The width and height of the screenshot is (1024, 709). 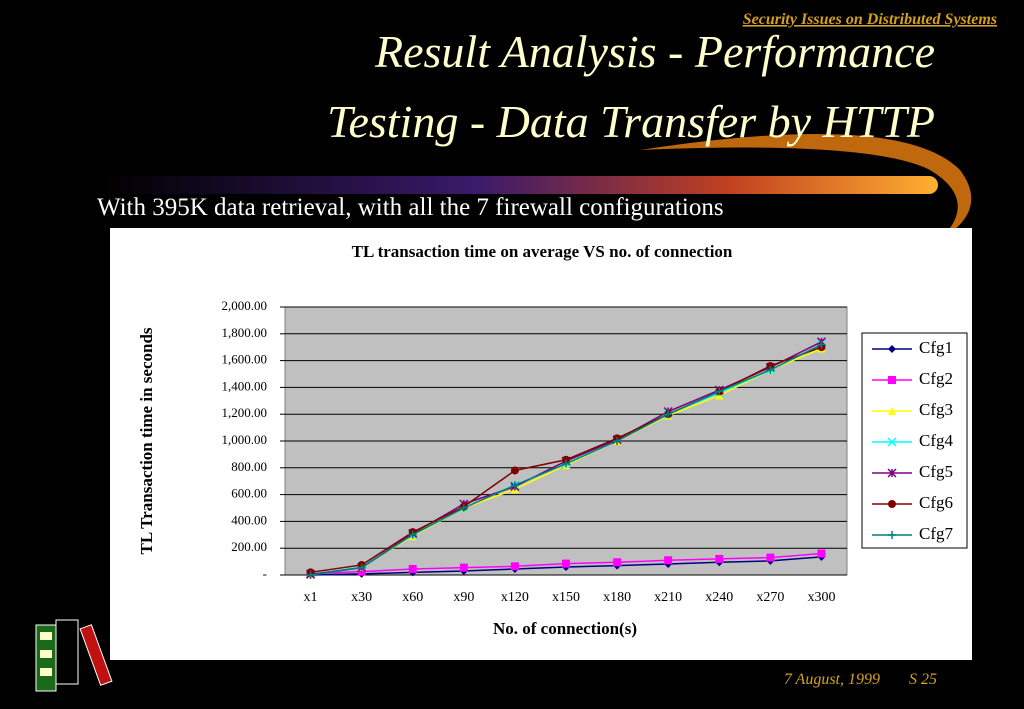 I want to click on title: Result Analysis - Performance, so click(x=654, y=51).